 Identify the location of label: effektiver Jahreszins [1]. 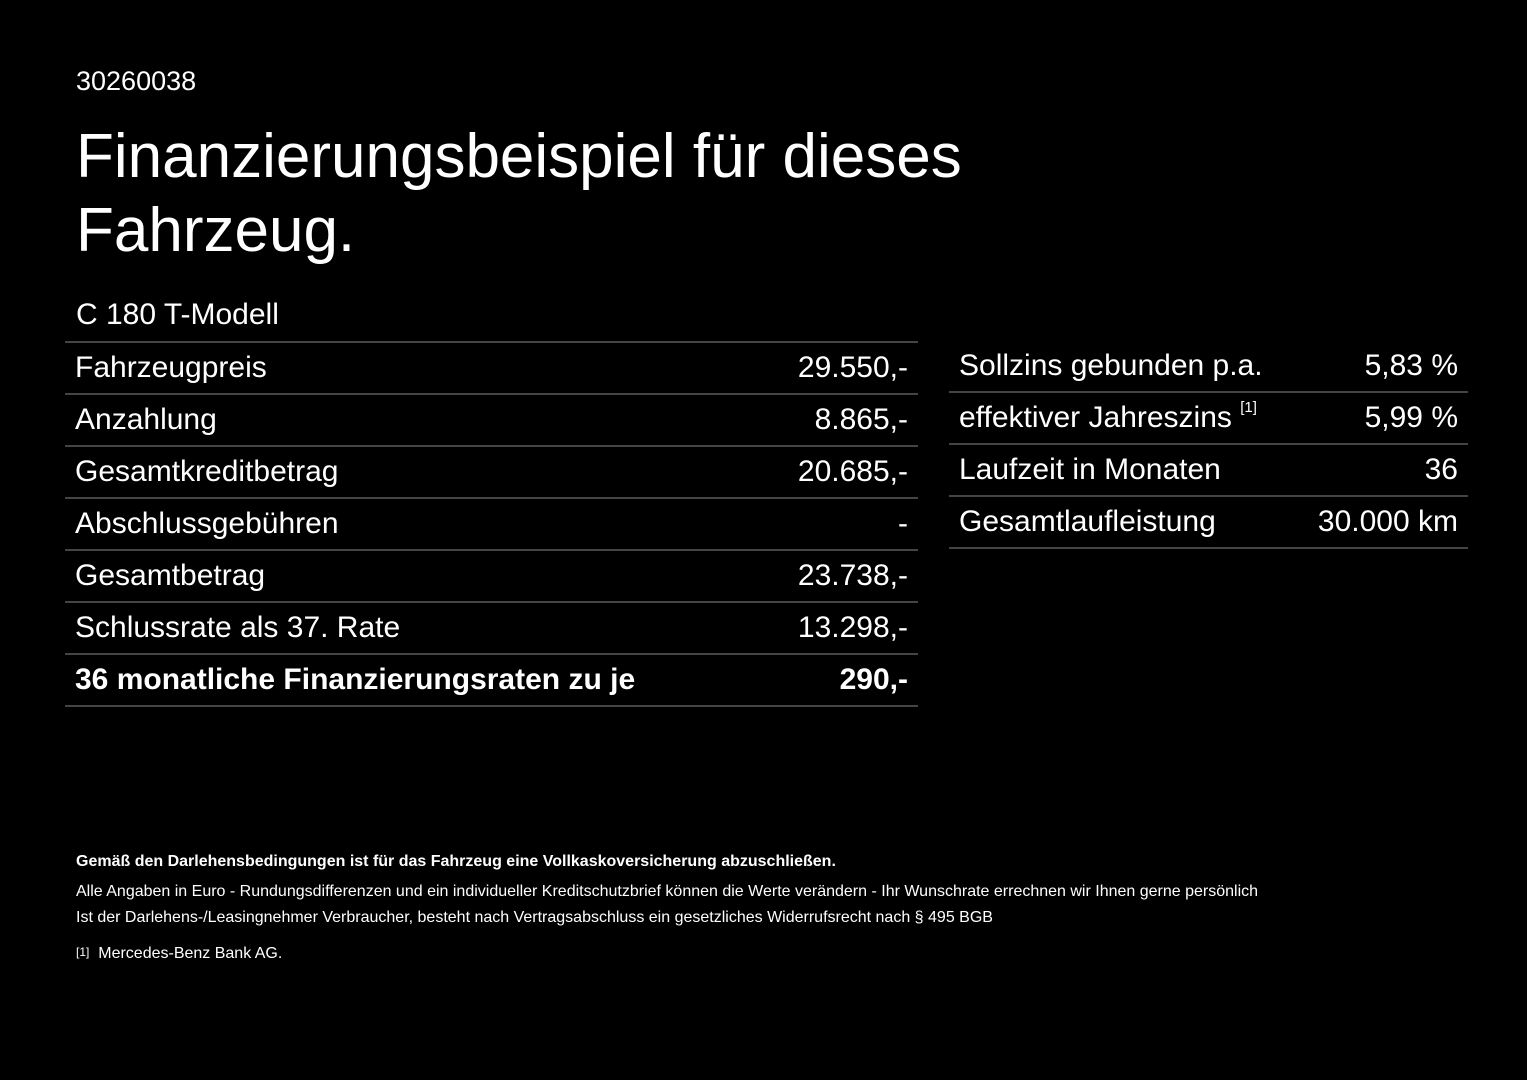
(1123, 418).